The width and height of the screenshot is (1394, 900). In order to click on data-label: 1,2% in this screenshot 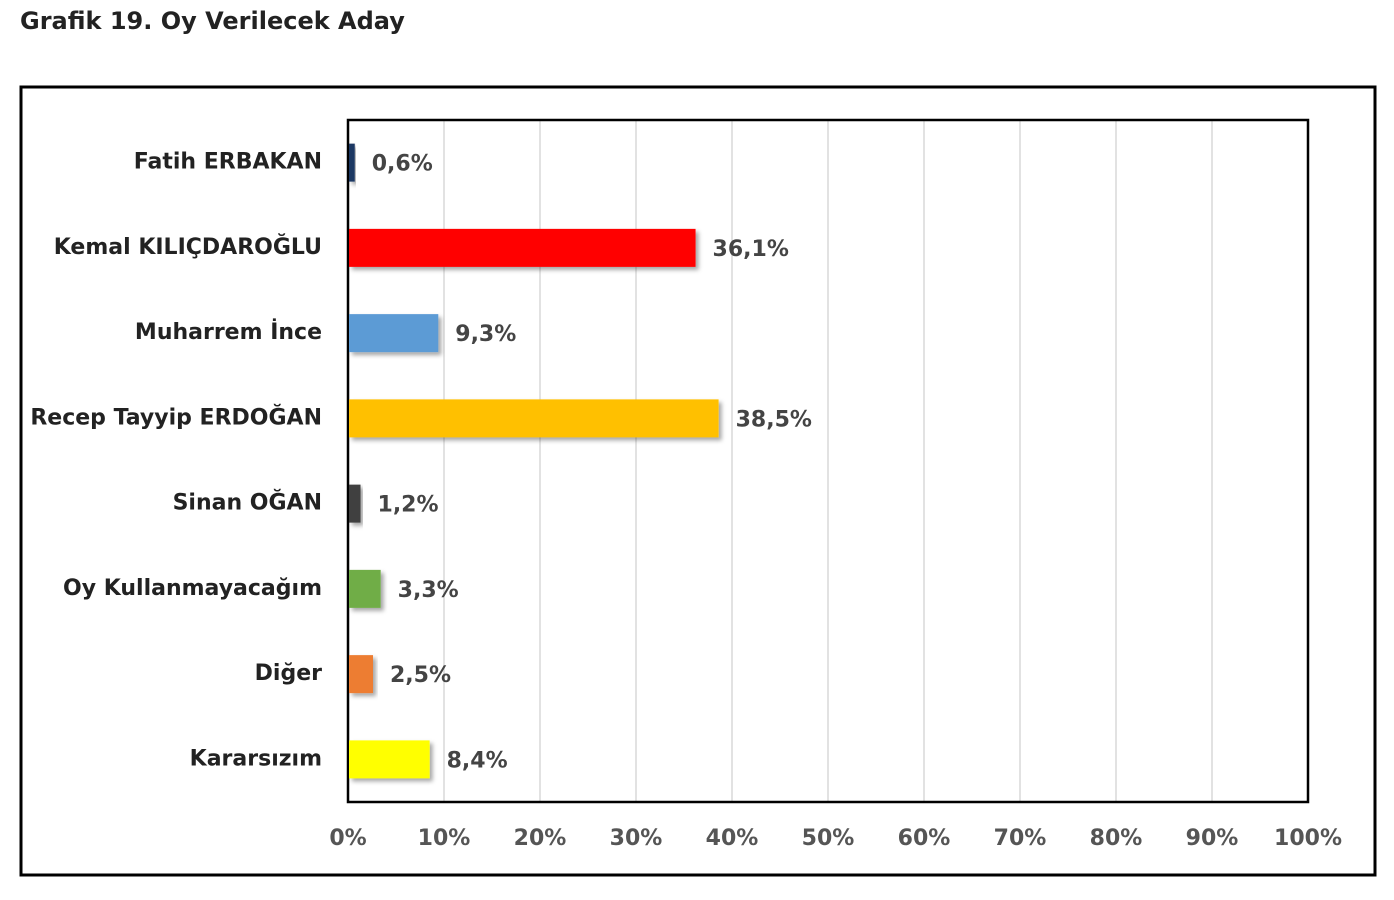, I will do `click(408, 505)`.